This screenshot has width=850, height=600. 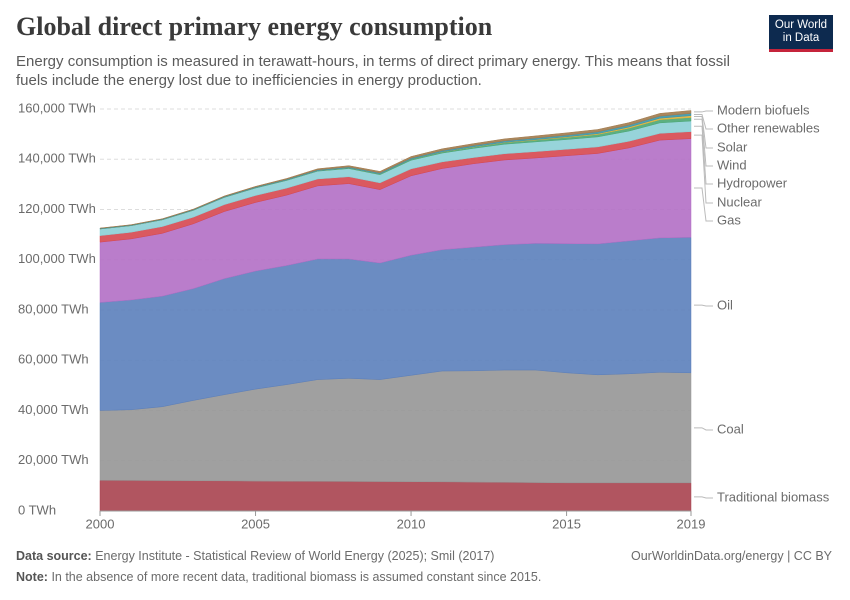 What do you see at coordinates (254, 26) in the screenshot?
I see `title: Global direct primary energy consumption` at bounding box center [254, 26].